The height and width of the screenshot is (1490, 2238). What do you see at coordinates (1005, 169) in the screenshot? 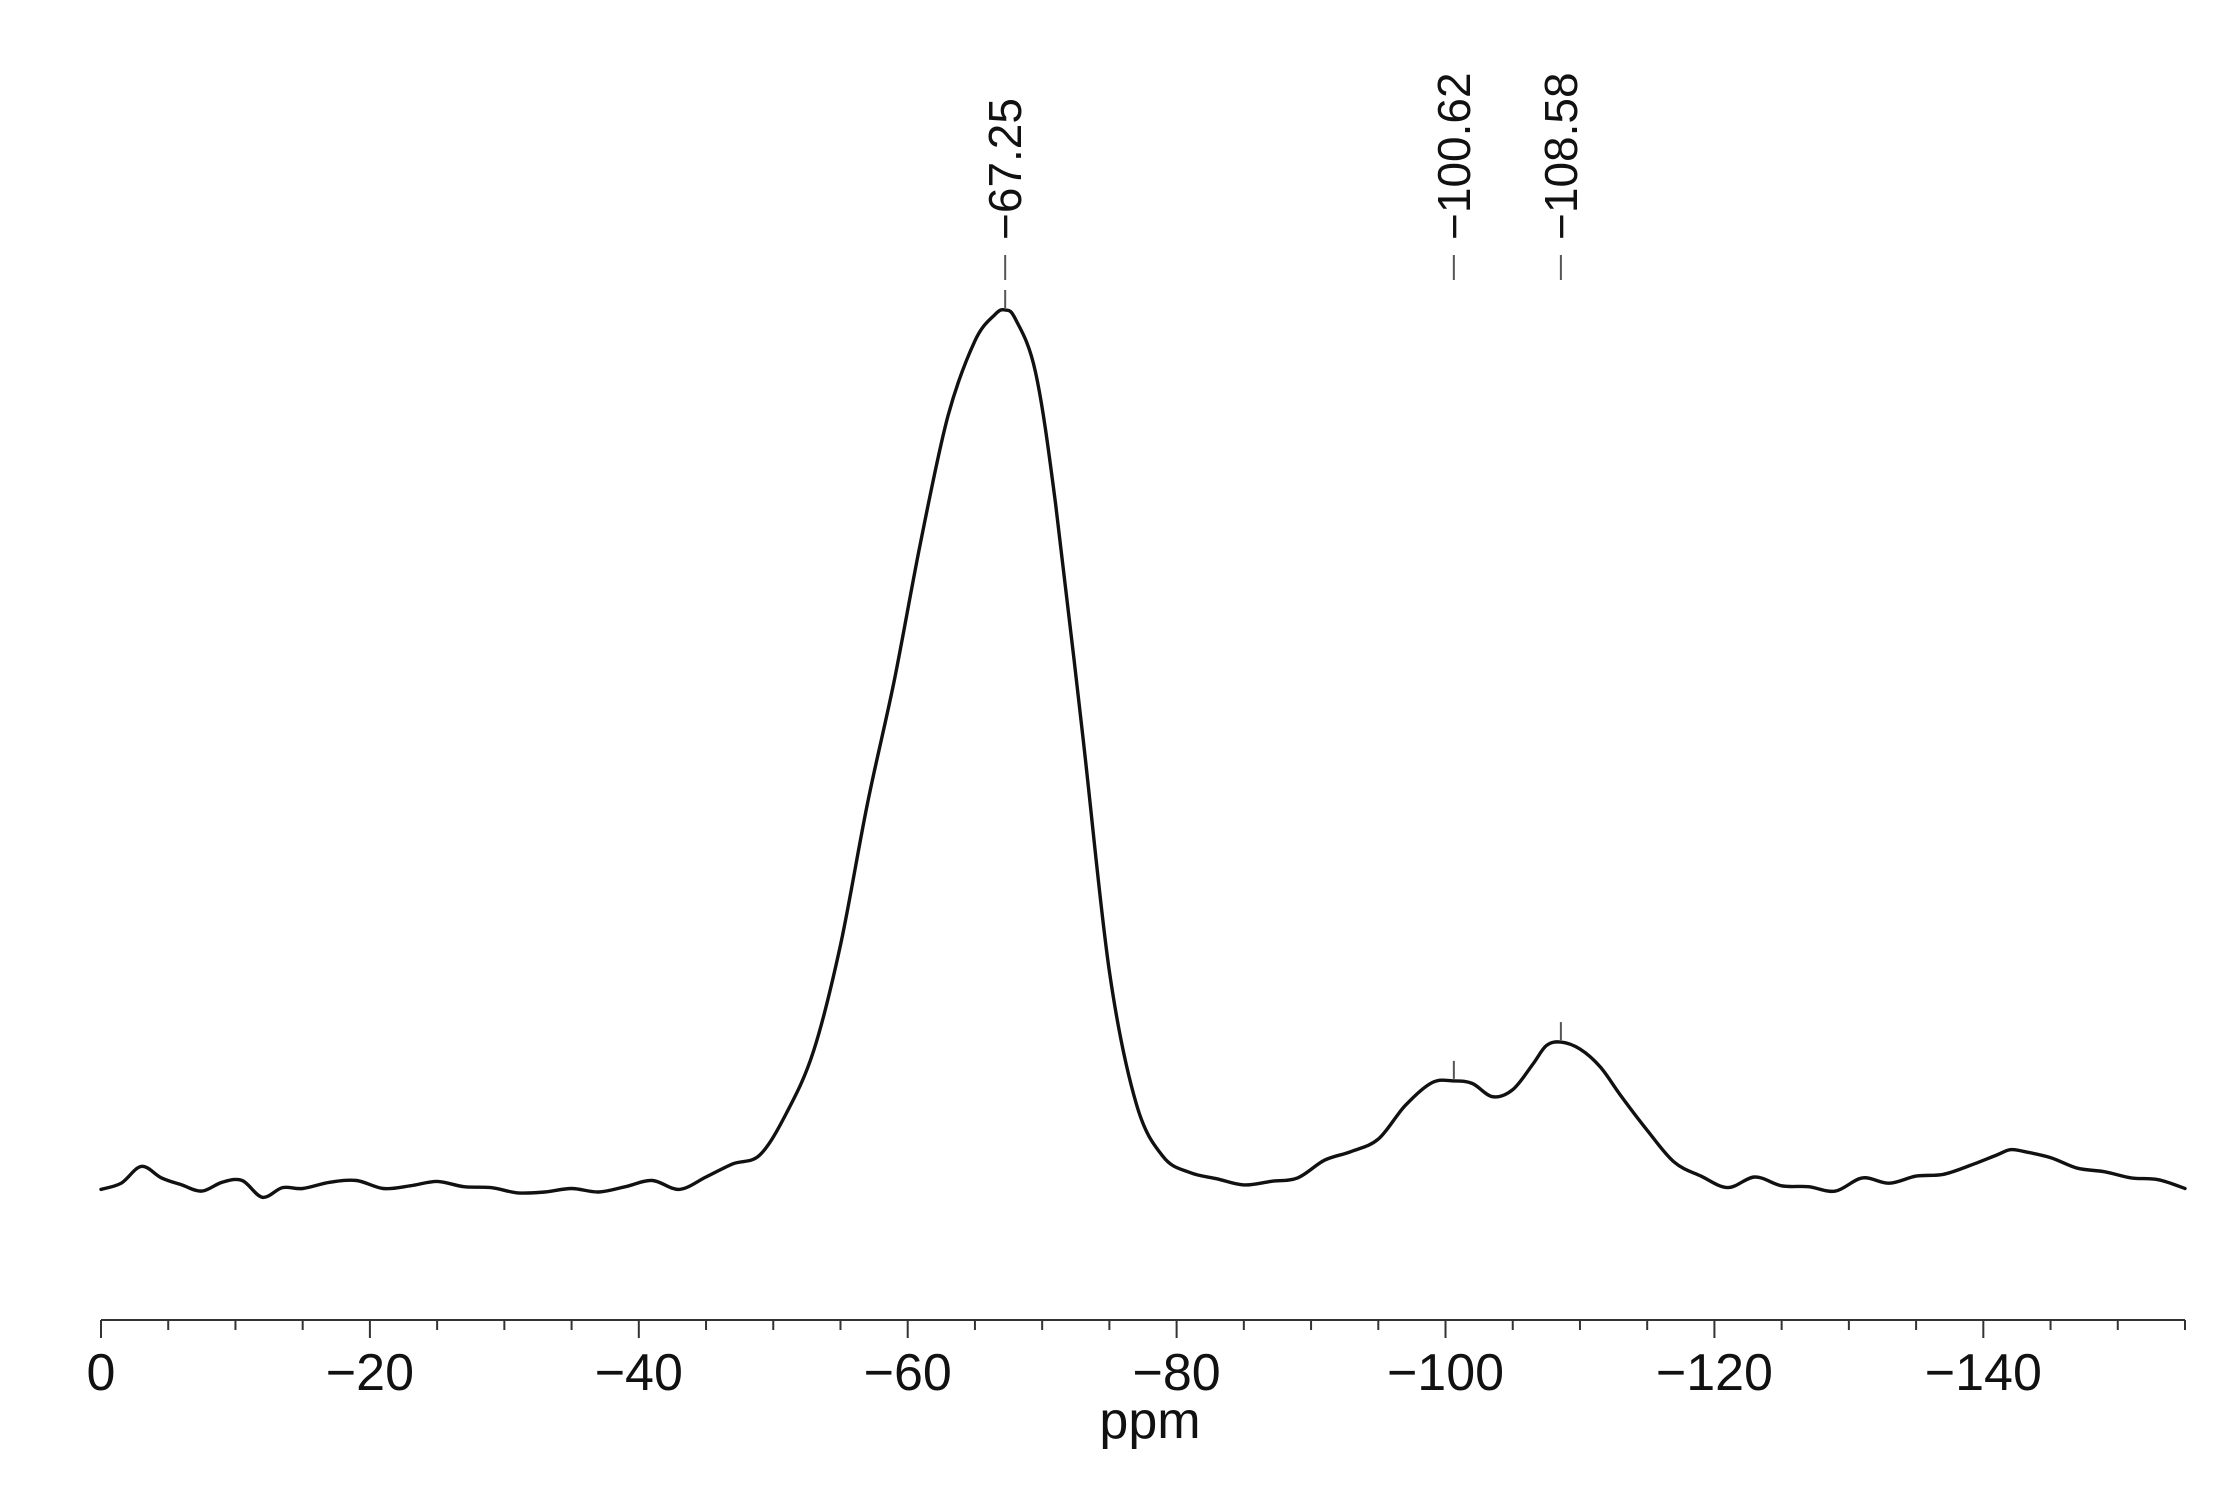
I see `peak-label: −67.25` at bounding box center [1005, 169].